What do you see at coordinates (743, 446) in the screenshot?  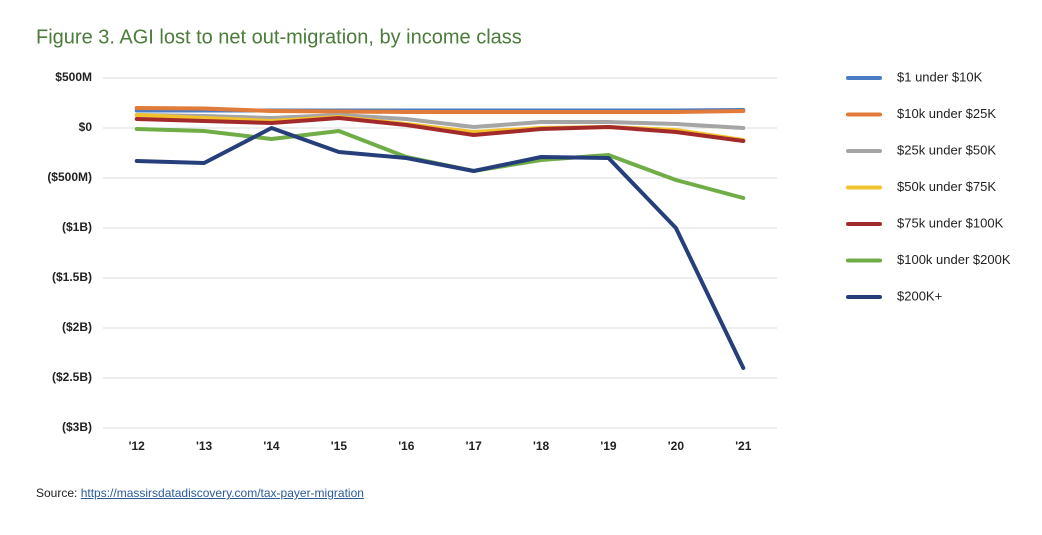 I see `x-tick-label: '21` at bounding box center [743, 446].